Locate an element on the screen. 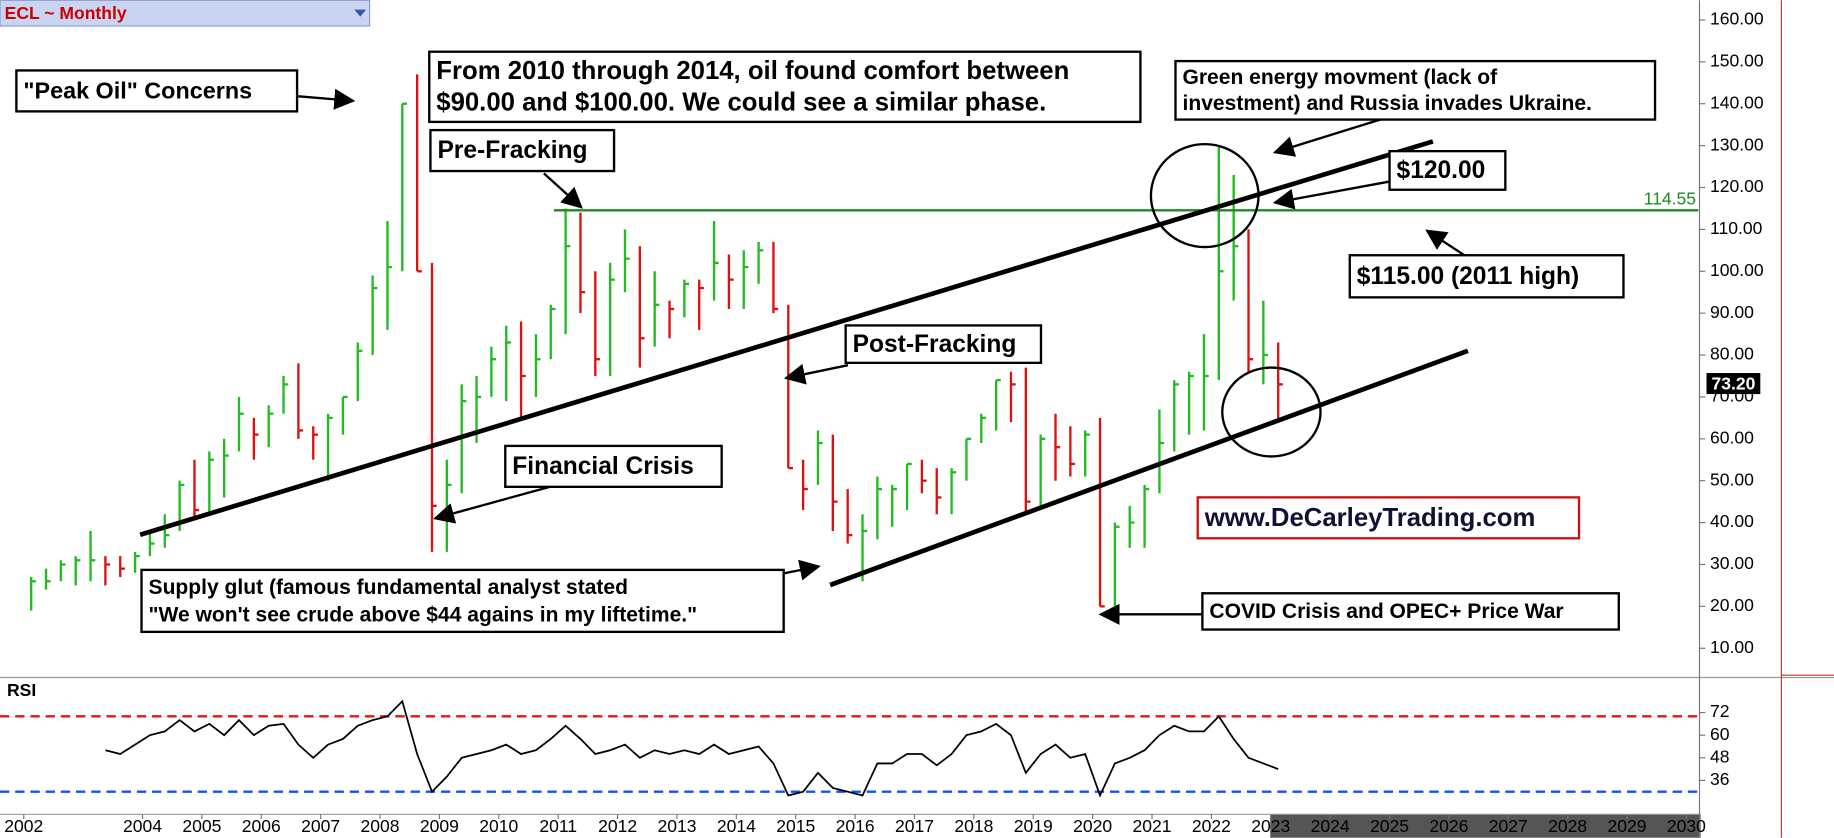 This screenshot has width=1834, height=838. x-tick-label: 2014 is located at coordinates (736, 826).